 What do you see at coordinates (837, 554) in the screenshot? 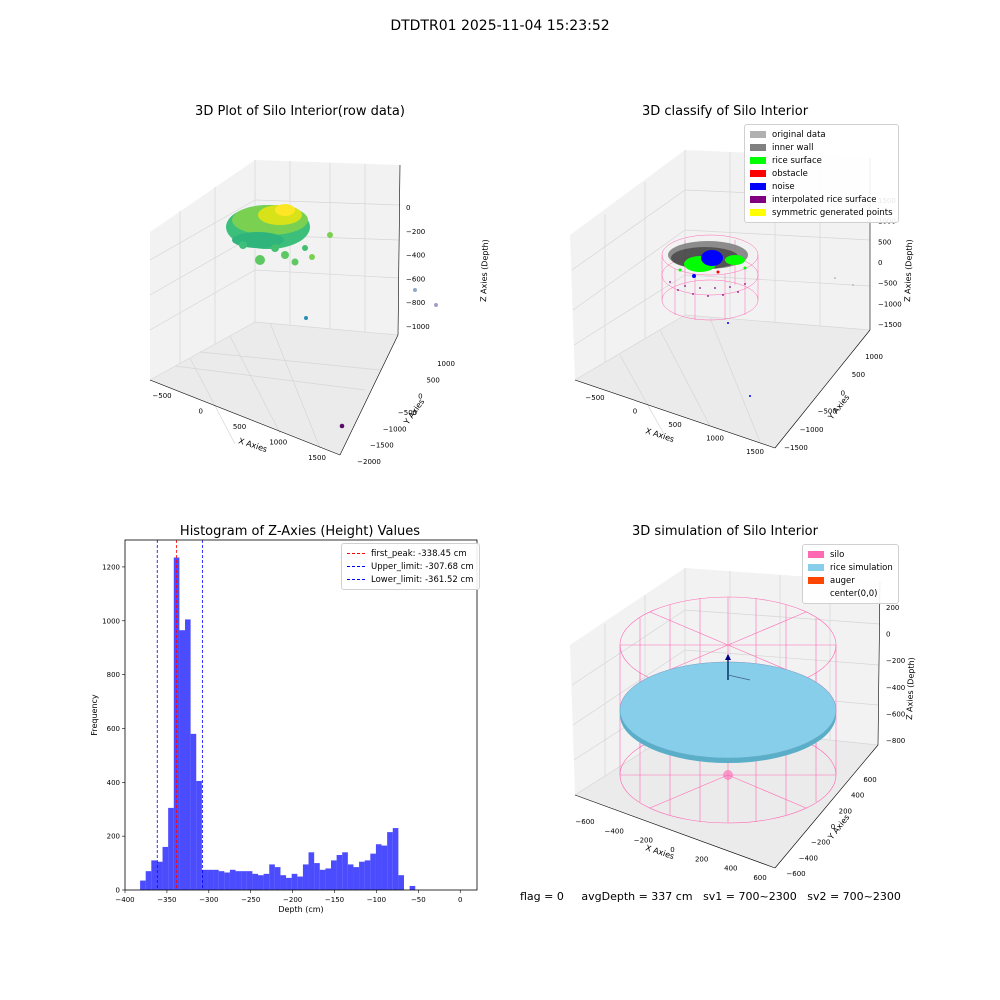
I see `simulation-legend-label: silo` at bounding box center [837, 554].